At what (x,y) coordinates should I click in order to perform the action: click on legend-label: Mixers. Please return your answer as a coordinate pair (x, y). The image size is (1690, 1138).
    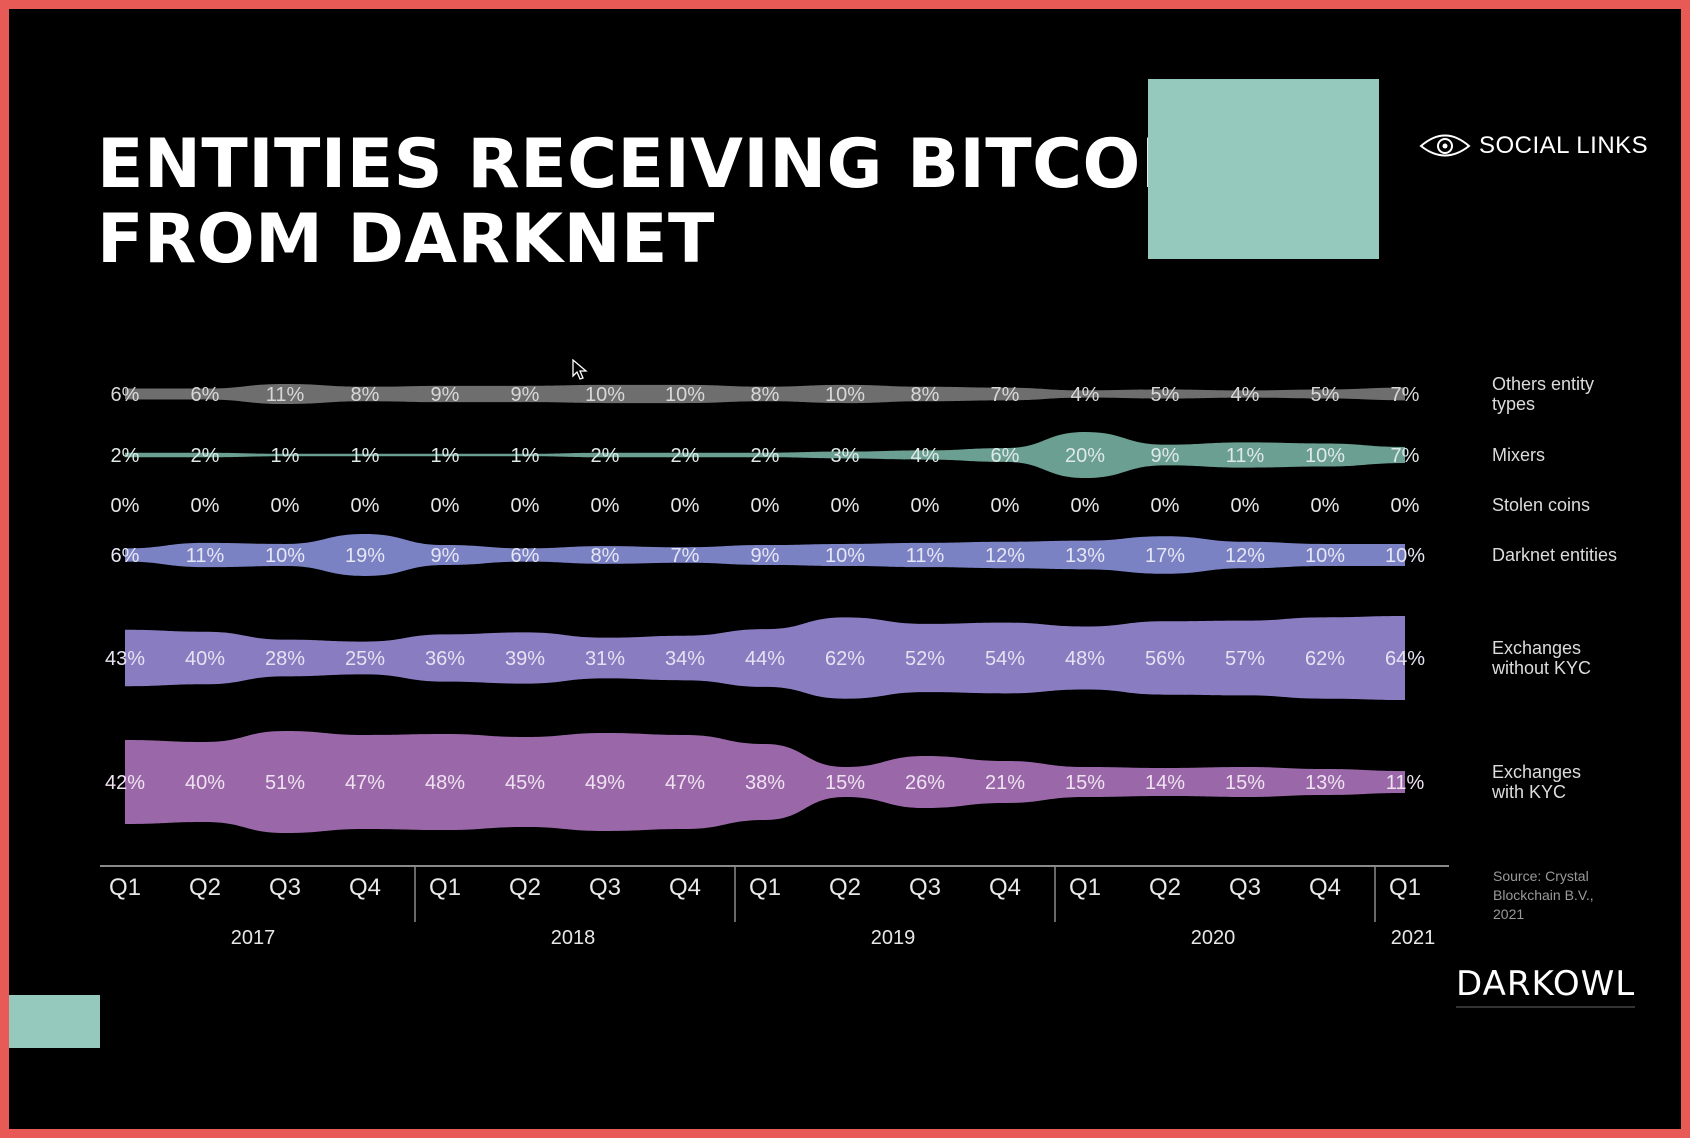
    Looking at the image, I should click on (1518, 455).